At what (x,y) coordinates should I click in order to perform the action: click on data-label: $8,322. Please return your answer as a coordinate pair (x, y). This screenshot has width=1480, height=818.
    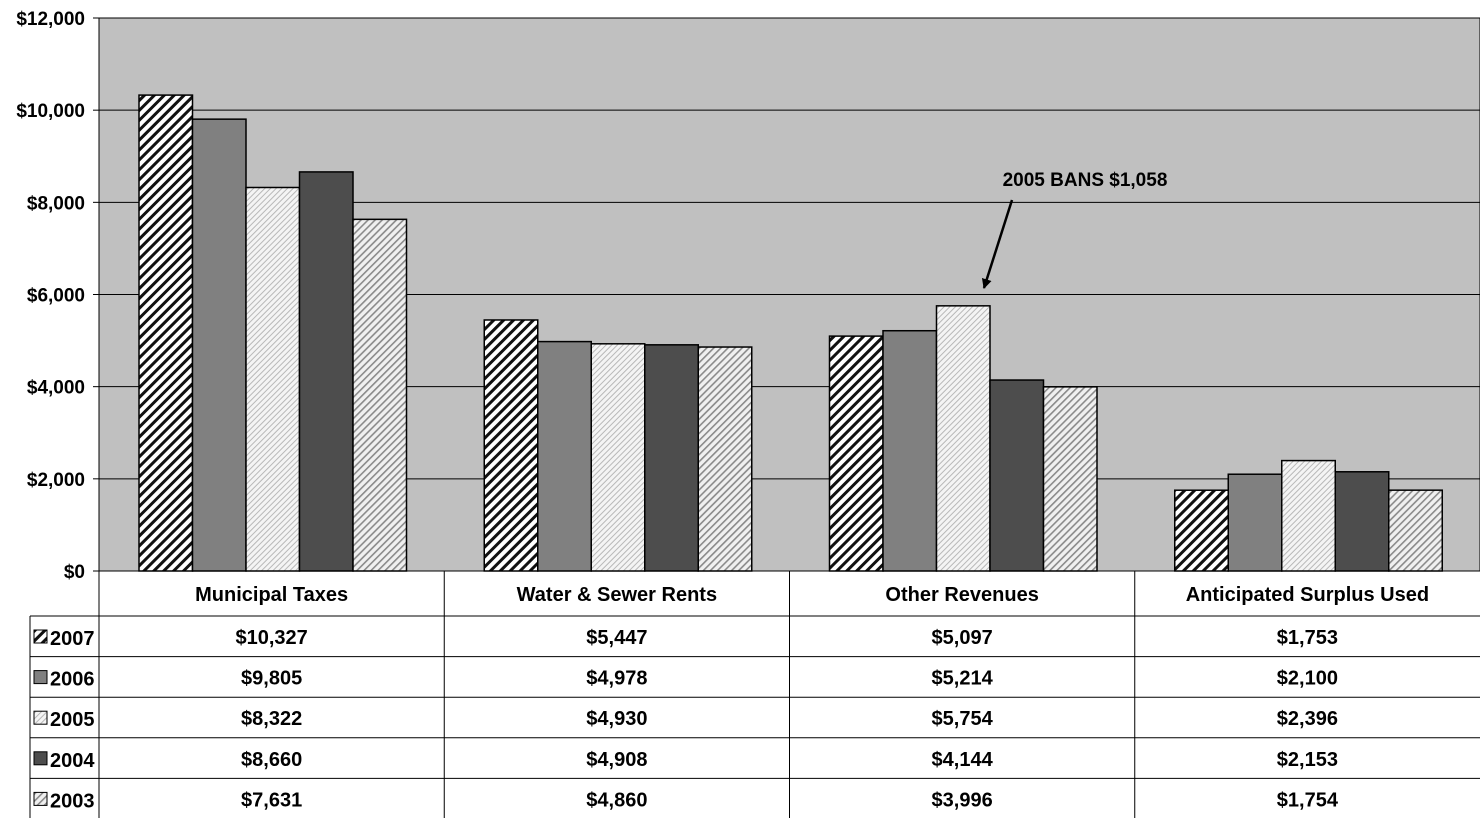
    Looking at the image, I should click on (271, 719).